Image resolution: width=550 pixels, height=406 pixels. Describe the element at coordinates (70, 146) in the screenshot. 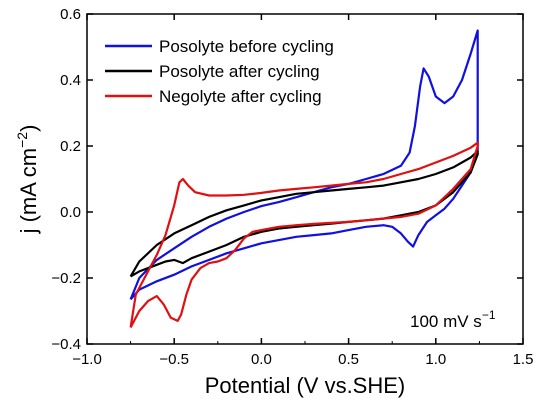

I see `y-tick-label: 0.2` at that location.